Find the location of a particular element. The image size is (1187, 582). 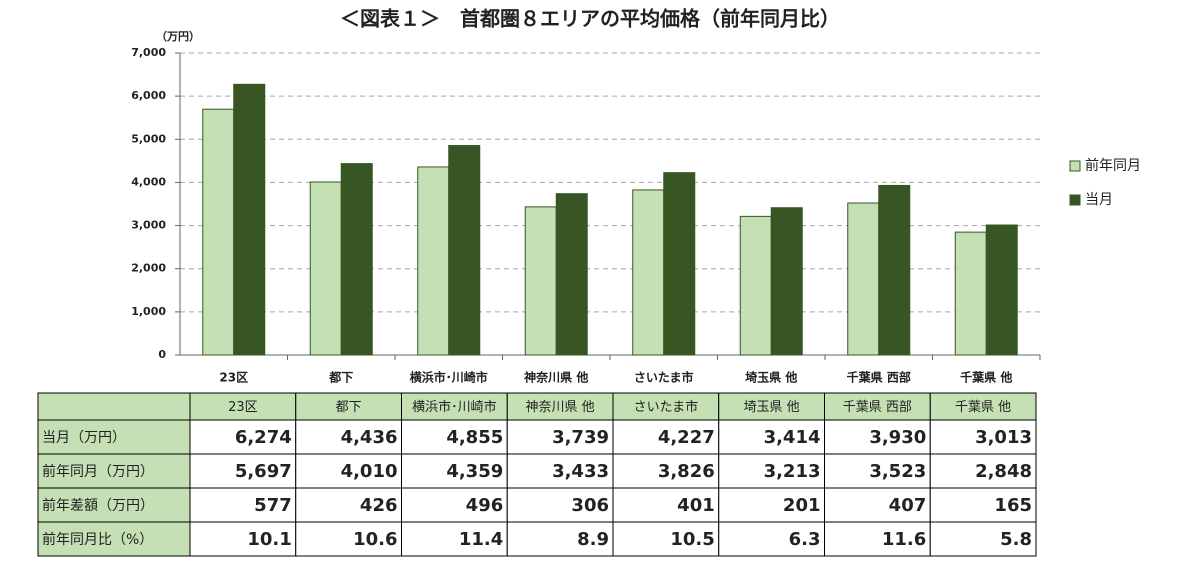

x-tick-label: 横浜市･川崎市 is located at coordinates (449, 377).